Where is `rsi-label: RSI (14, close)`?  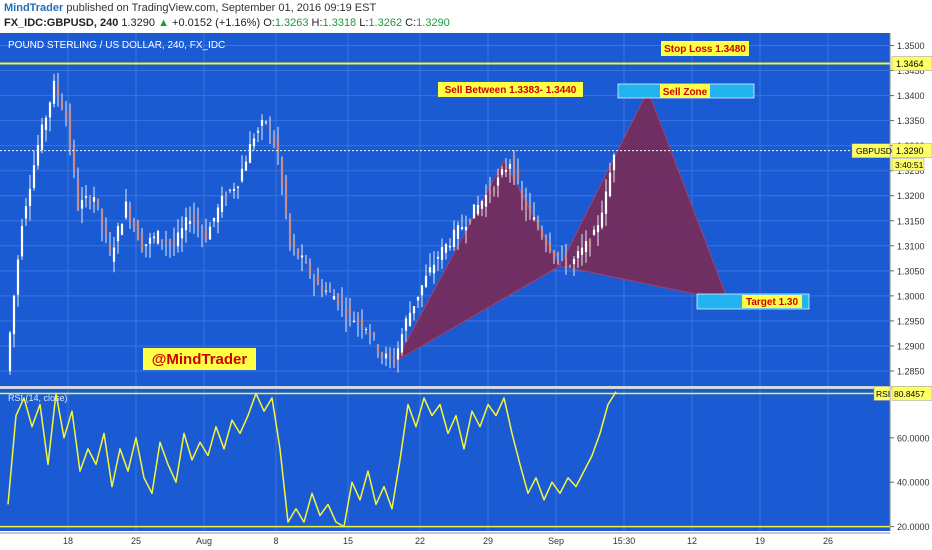
rsi-label: RSI (14, close) is located at coordinates (38, 398).